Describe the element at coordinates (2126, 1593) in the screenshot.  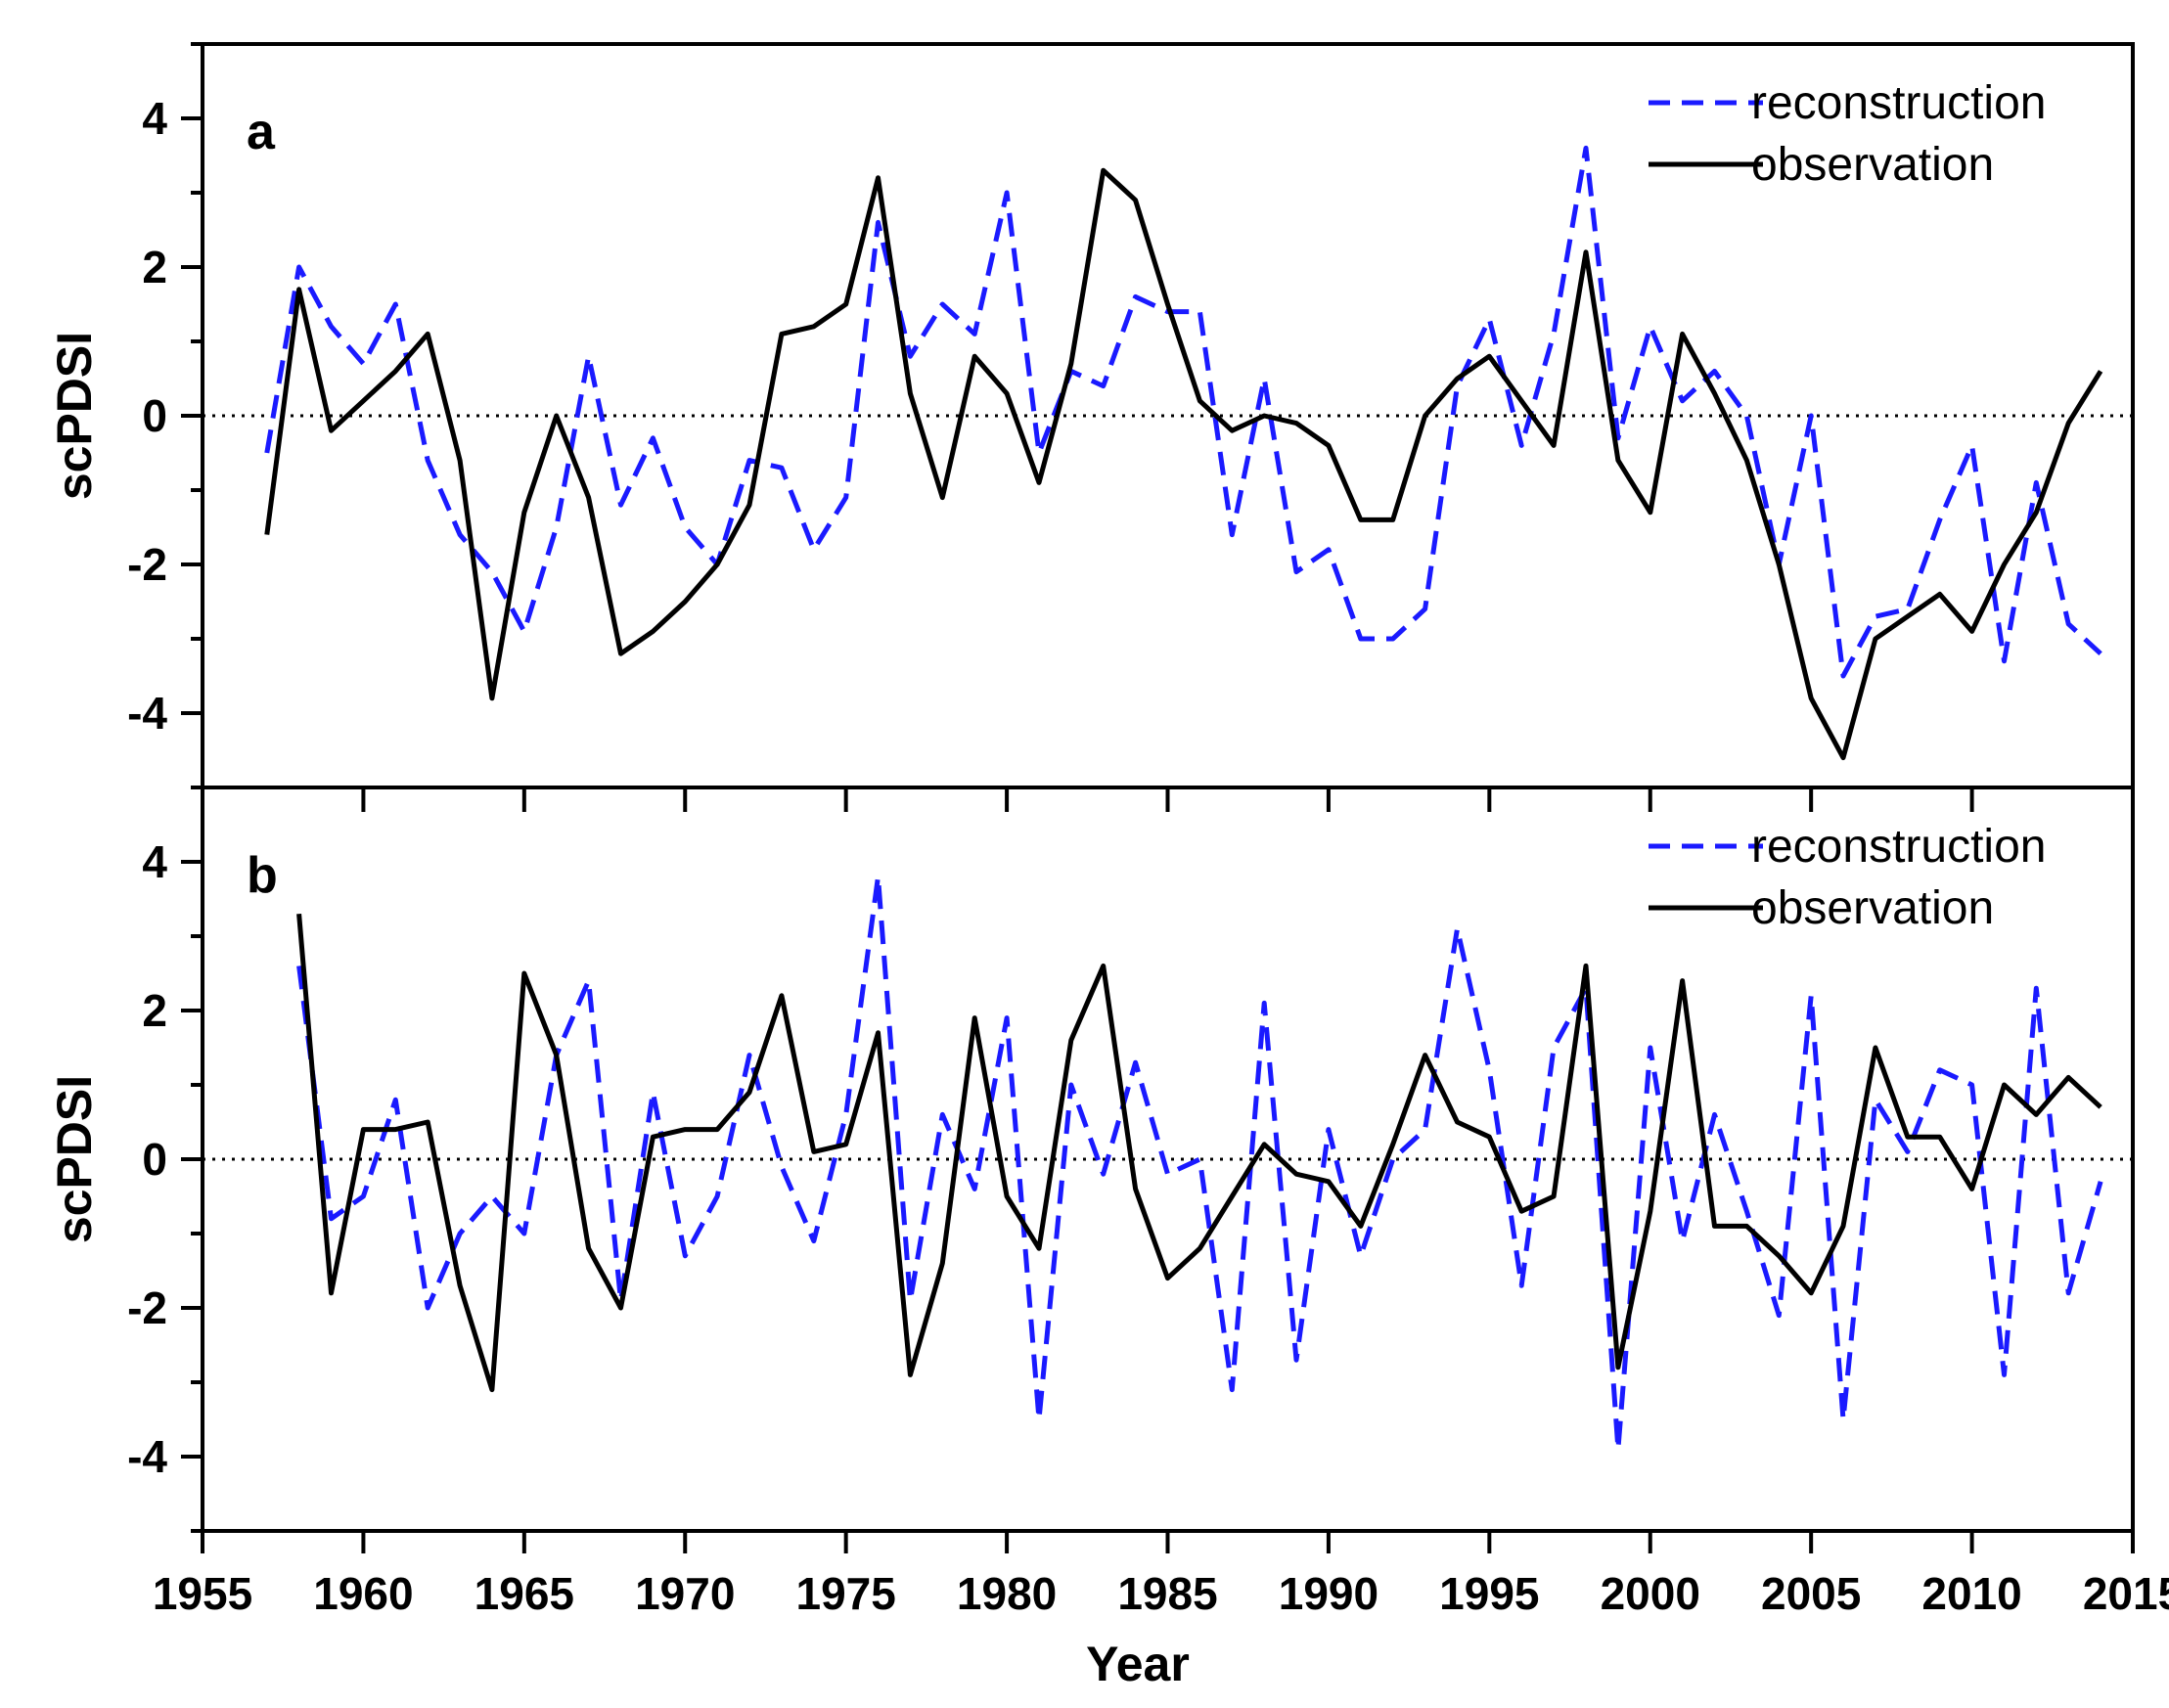
I see `x-tick-label: 2015` at that location.